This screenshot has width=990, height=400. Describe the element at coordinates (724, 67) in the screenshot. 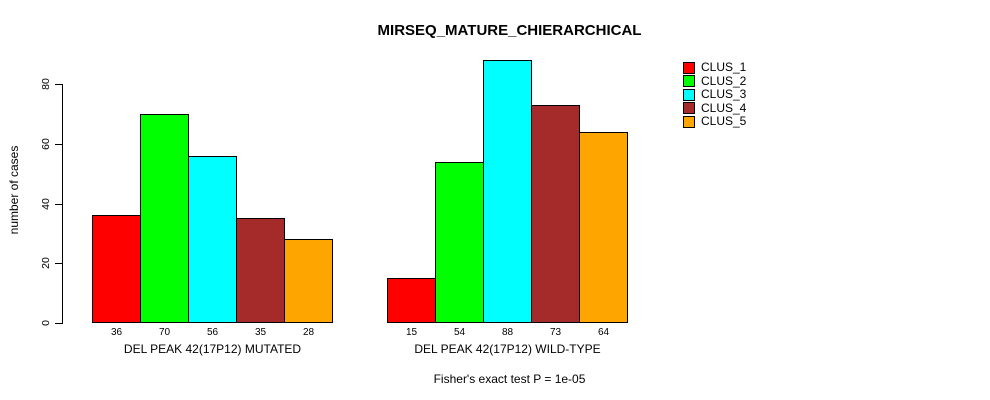

I see `legend-label: CLUS_1` at that location.